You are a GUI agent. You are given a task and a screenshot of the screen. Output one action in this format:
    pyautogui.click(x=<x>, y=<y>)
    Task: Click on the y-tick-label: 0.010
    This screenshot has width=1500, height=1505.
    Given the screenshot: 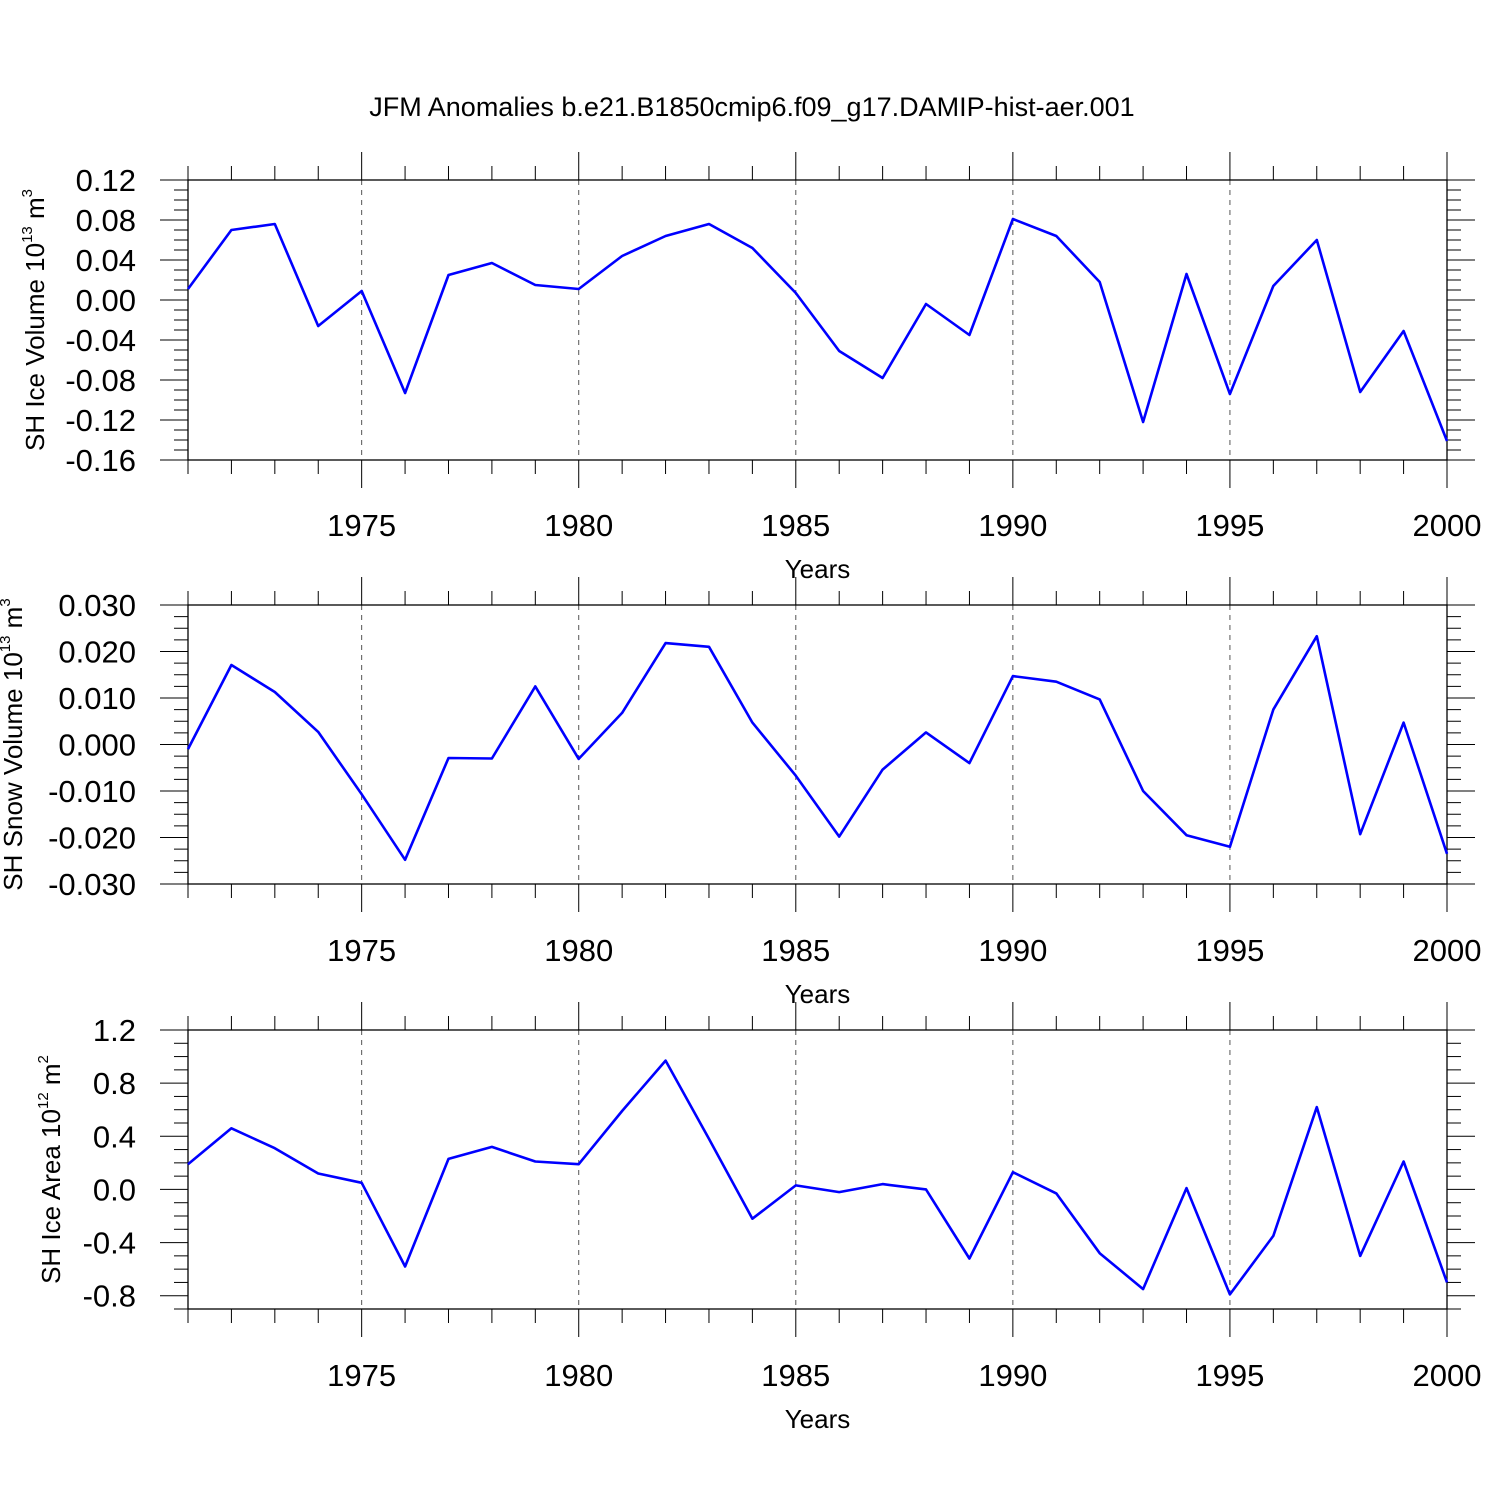 What is the action you would take?
    pyautogui.click(x=97, y=698)
    